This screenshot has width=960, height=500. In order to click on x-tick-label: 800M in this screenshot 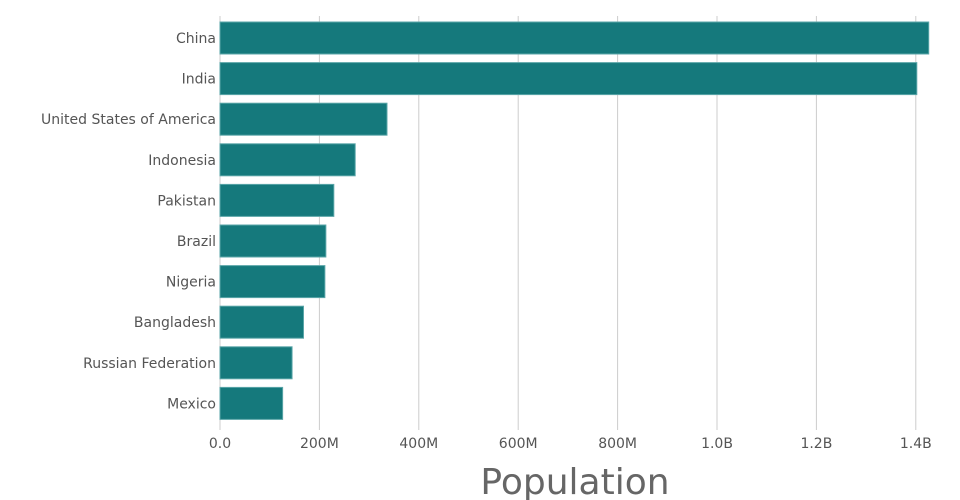, I will do `click(617, 444)`.